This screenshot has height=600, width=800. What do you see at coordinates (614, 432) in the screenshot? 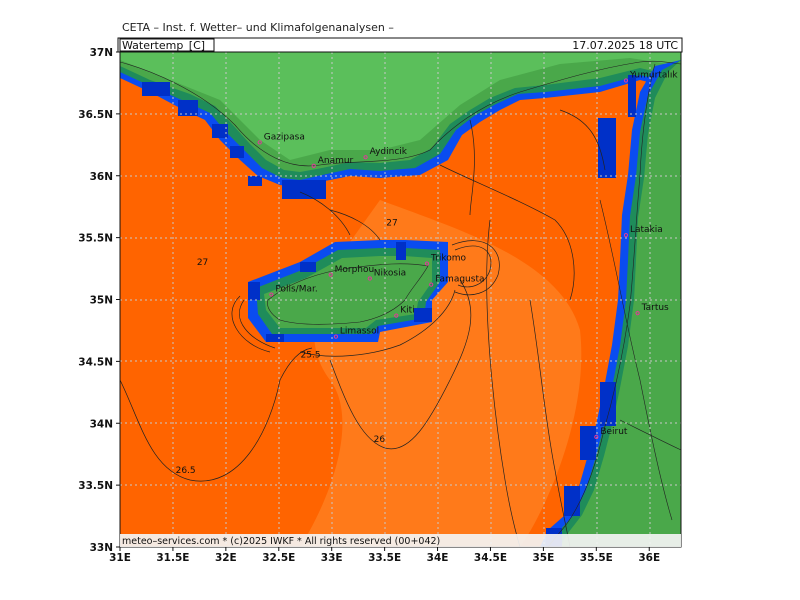
I see `place-label: Beirut` at bounding box center [614, 432].